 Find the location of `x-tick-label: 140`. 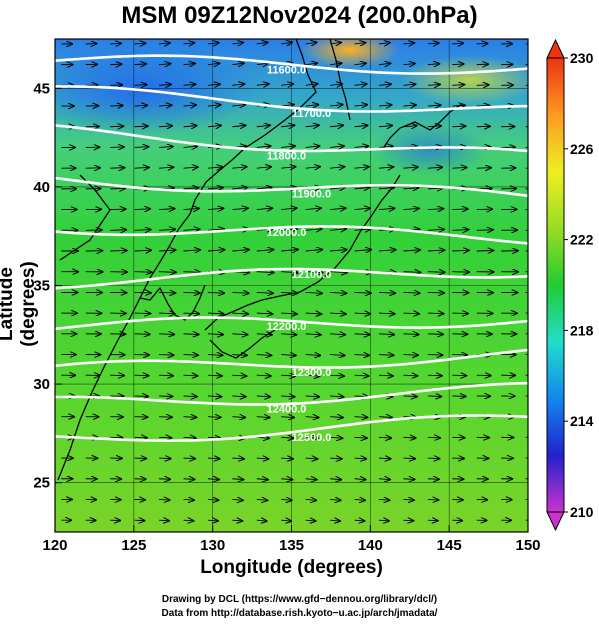

x-tick-label: 140 is located at coordinates (370, 545).